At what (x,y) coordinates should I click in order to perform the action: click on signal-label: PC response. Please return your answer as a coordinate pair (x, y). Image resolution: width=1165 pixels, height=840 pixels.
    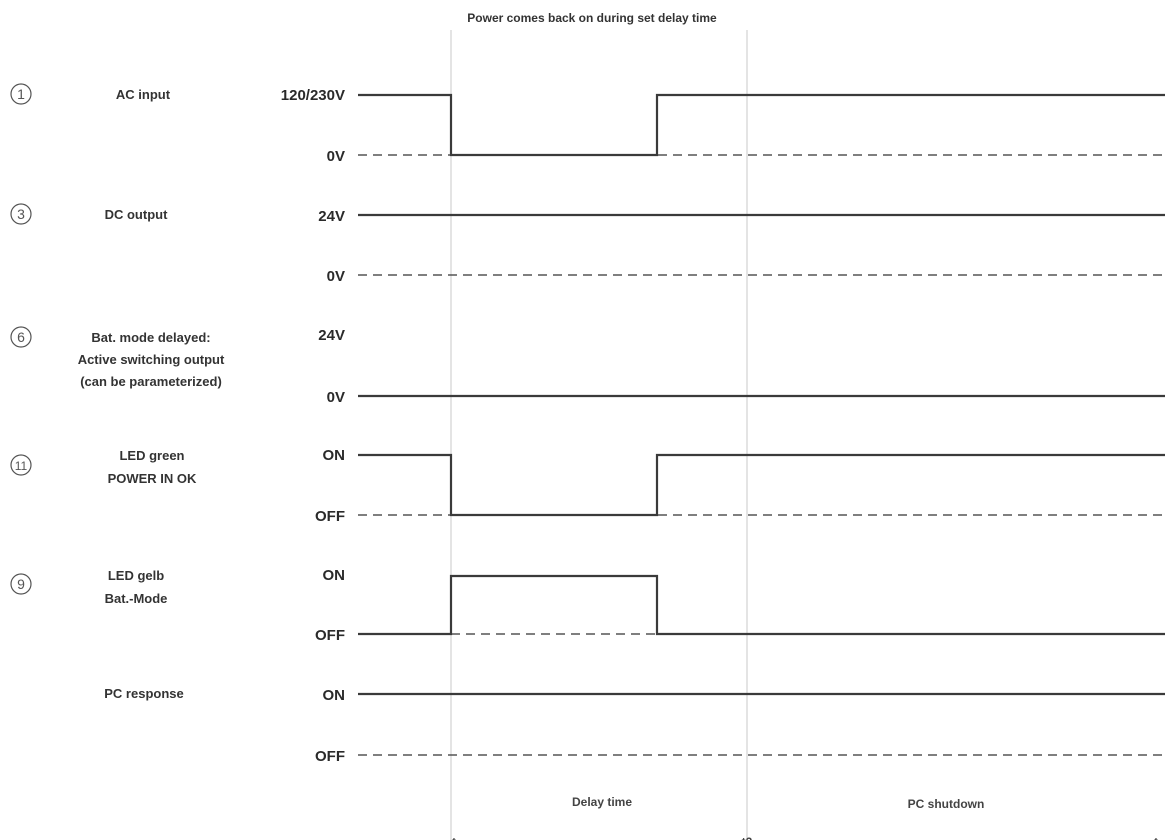
    Looking at the image, I should click on (143, 693).